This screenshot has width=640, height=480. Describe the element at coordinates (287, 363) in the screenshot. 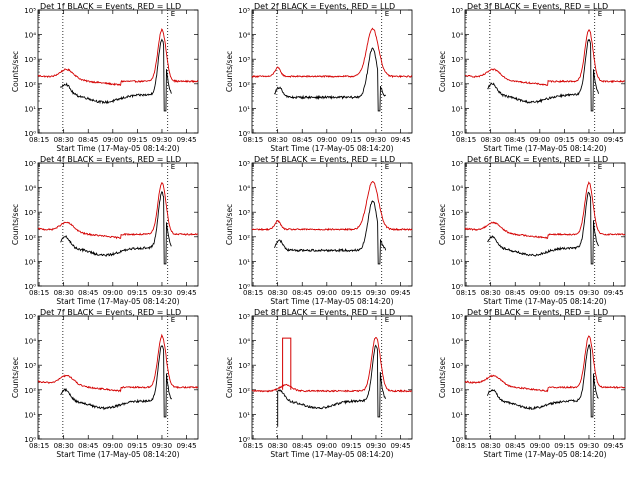

I see `series-red-pulse` at that location.